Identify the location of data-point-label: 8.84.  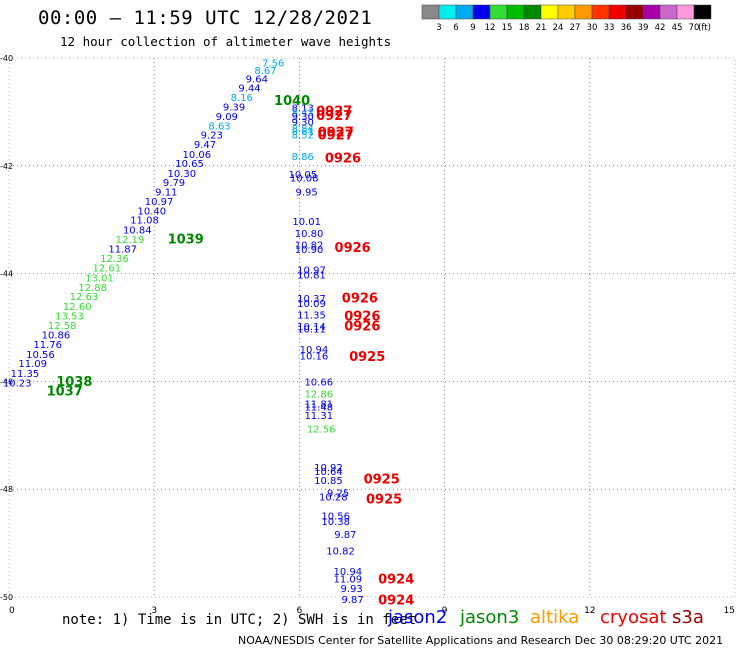
(303, 129).